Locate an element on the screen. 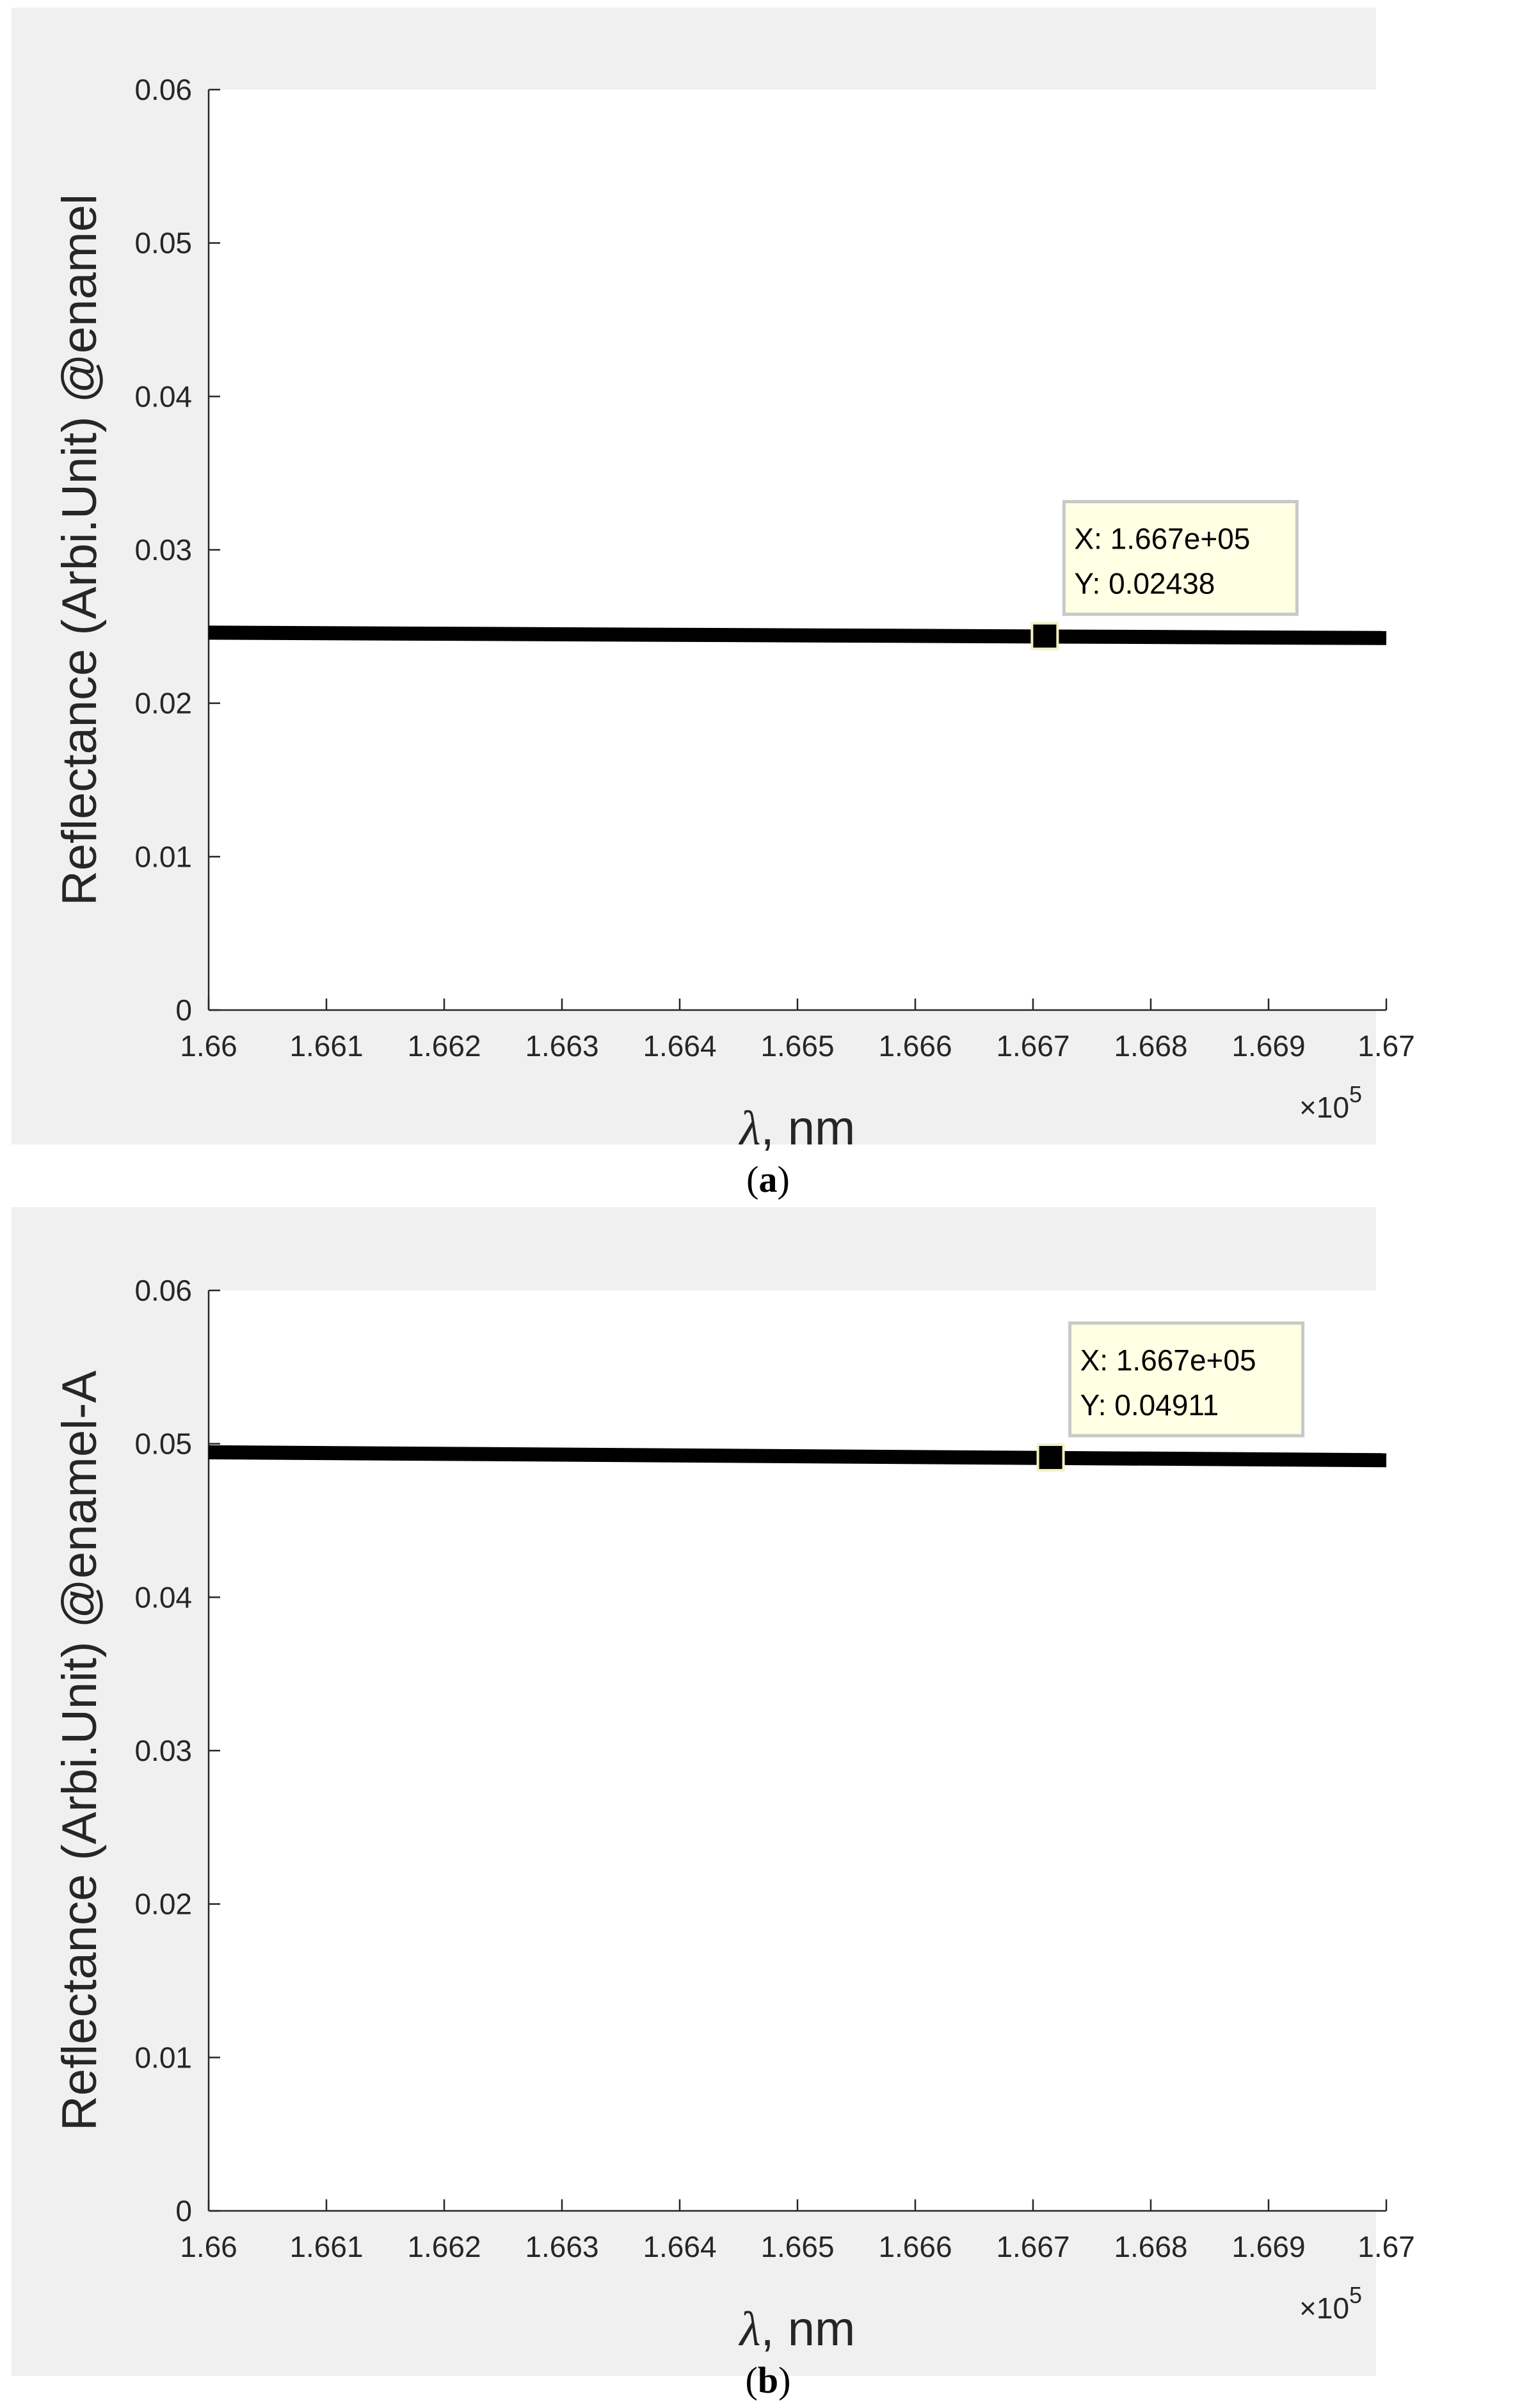 Image resolution: width=1538 pixels, height=2408 pixels. caption-letter: b is located at coordinates (768, 2380).